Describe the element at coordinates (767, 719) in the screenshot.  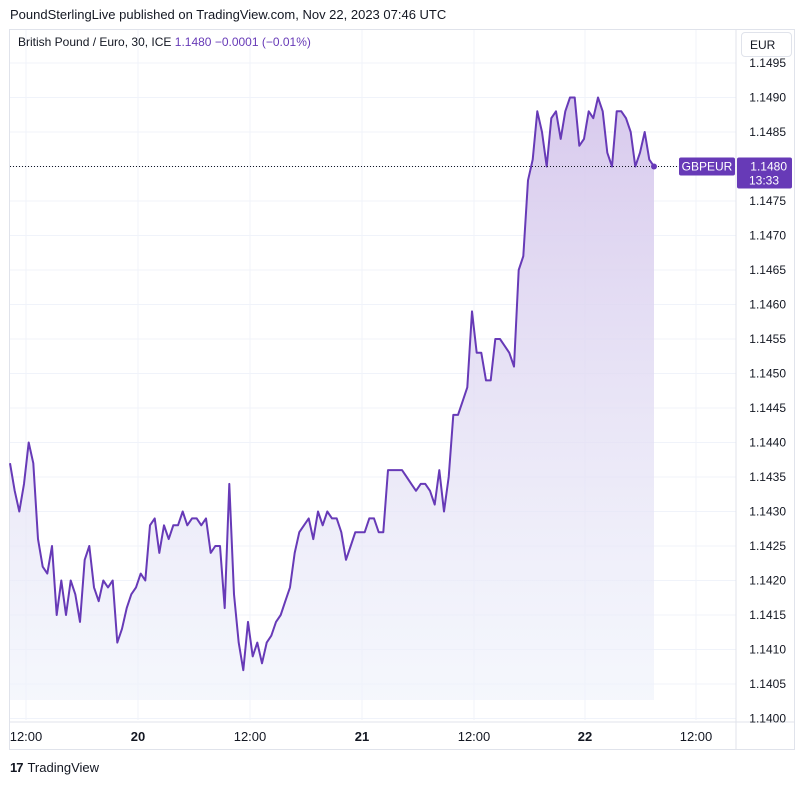
I see `y-tick-label: 1.1400` at that location.